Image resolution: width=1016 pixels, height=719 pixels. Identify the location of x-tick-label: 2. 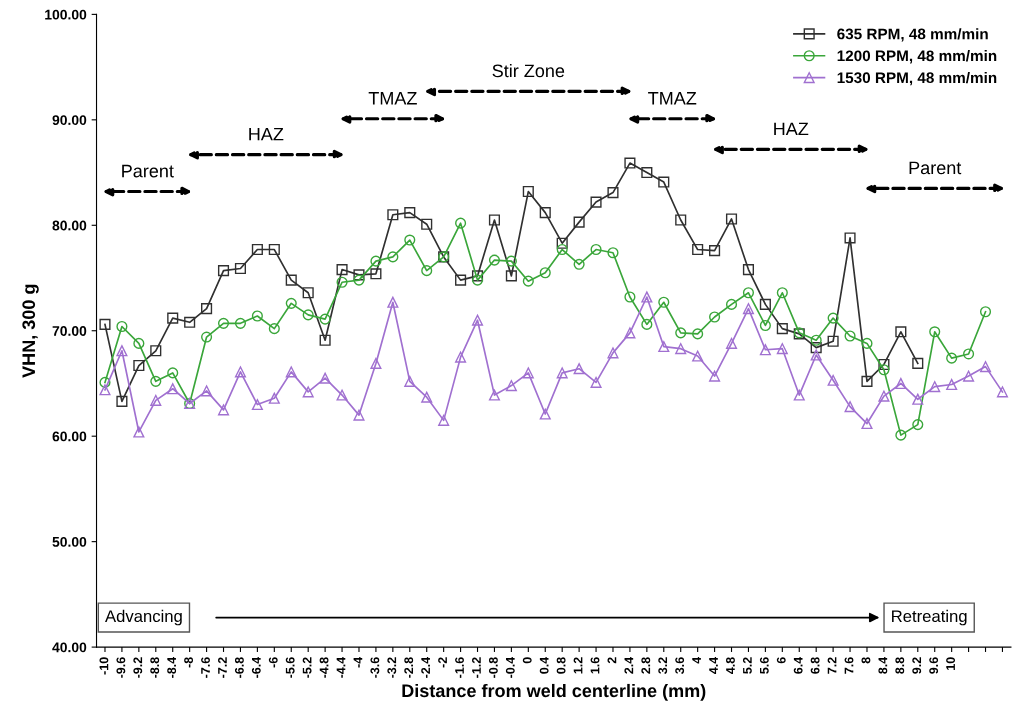
(612, 660).